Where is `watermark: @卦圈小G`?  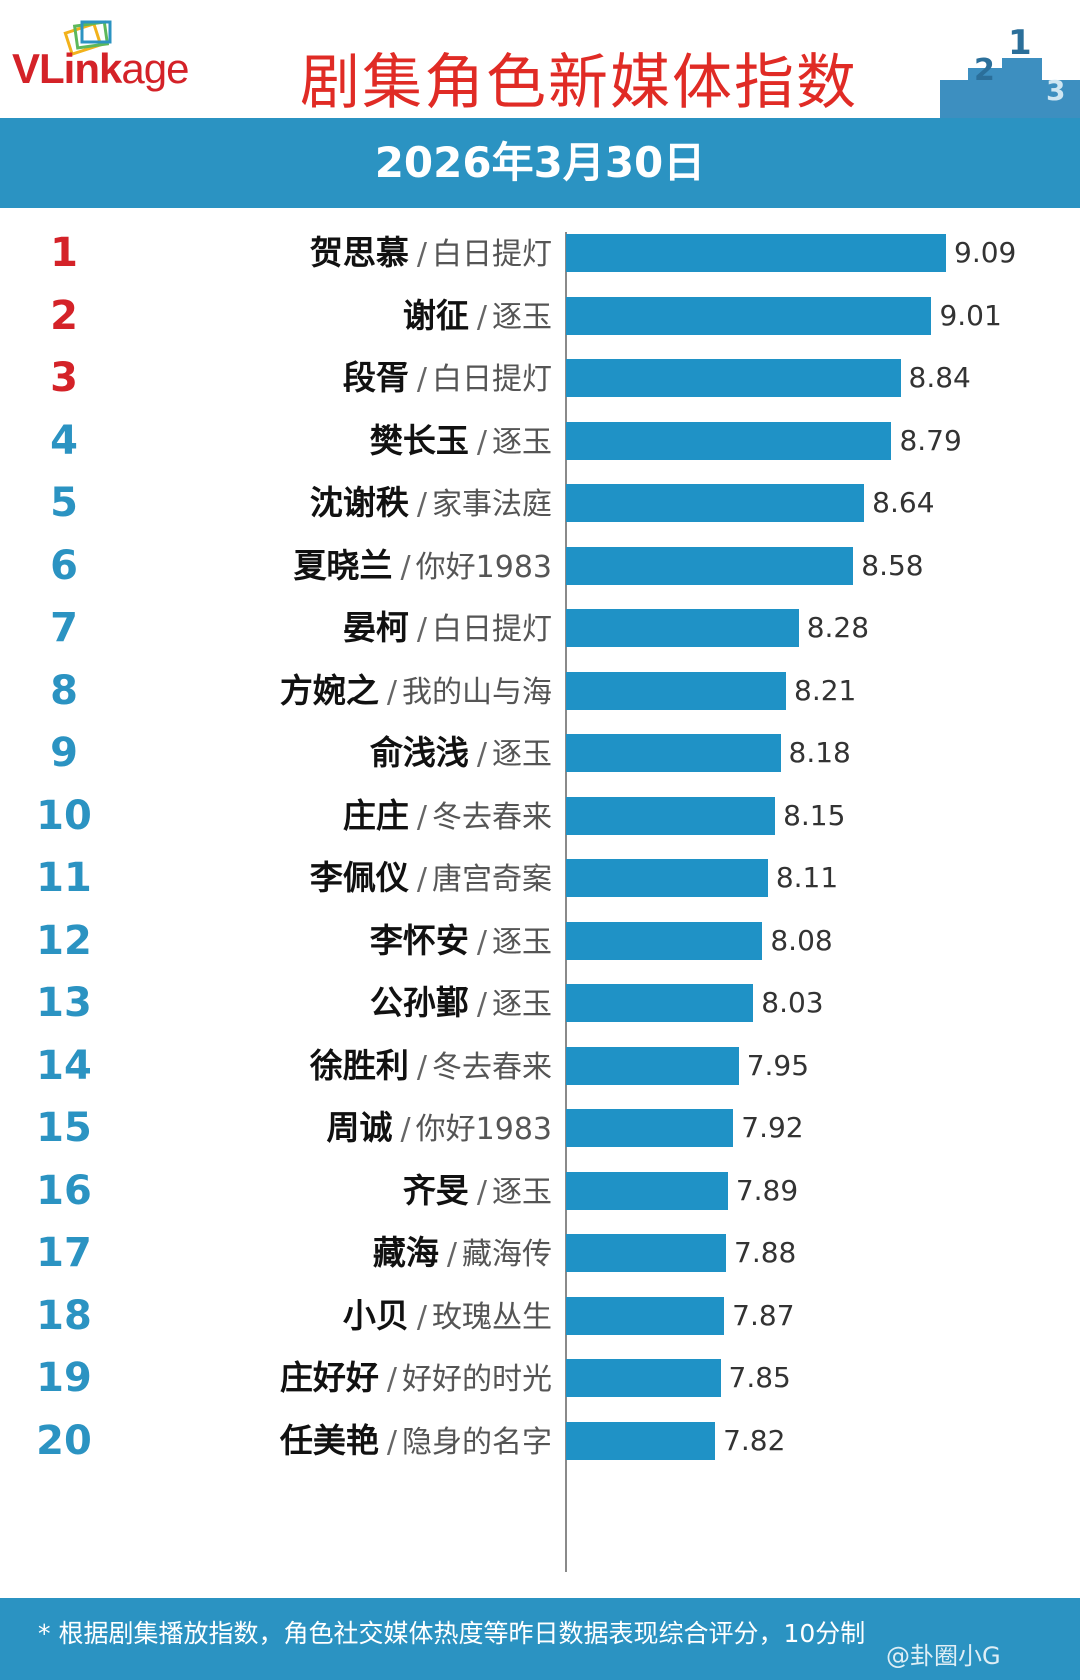 watermark: @卦圈小G is located at coordinates (943, 1656).